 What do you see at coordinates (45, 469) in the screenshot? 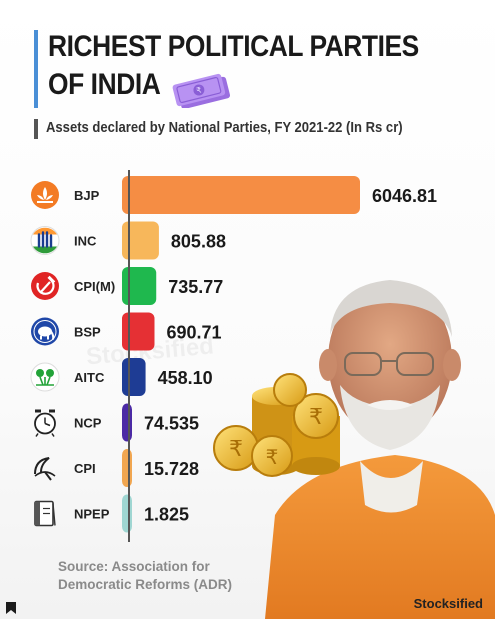
I see `sickle-icon` at bounding box center [45, 469].